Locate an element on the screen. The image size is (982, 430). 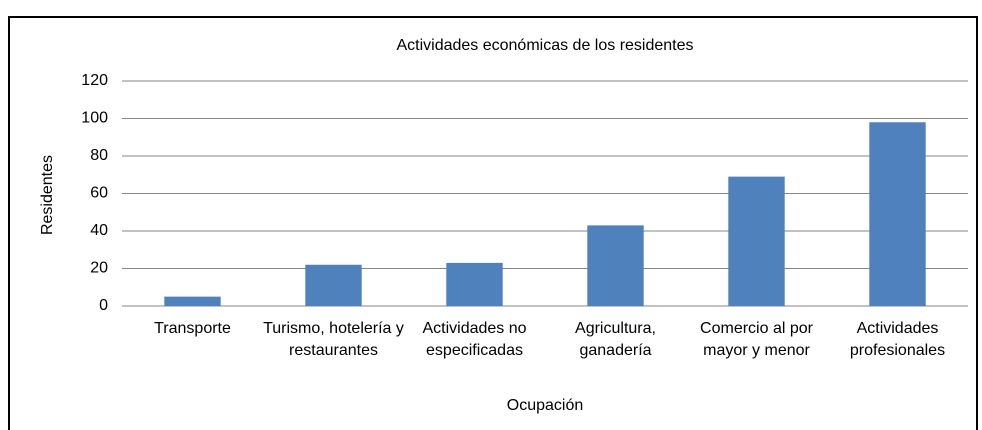
x-tick-label: Comercio al por mayor y menor is located at coordinates (756, 339).